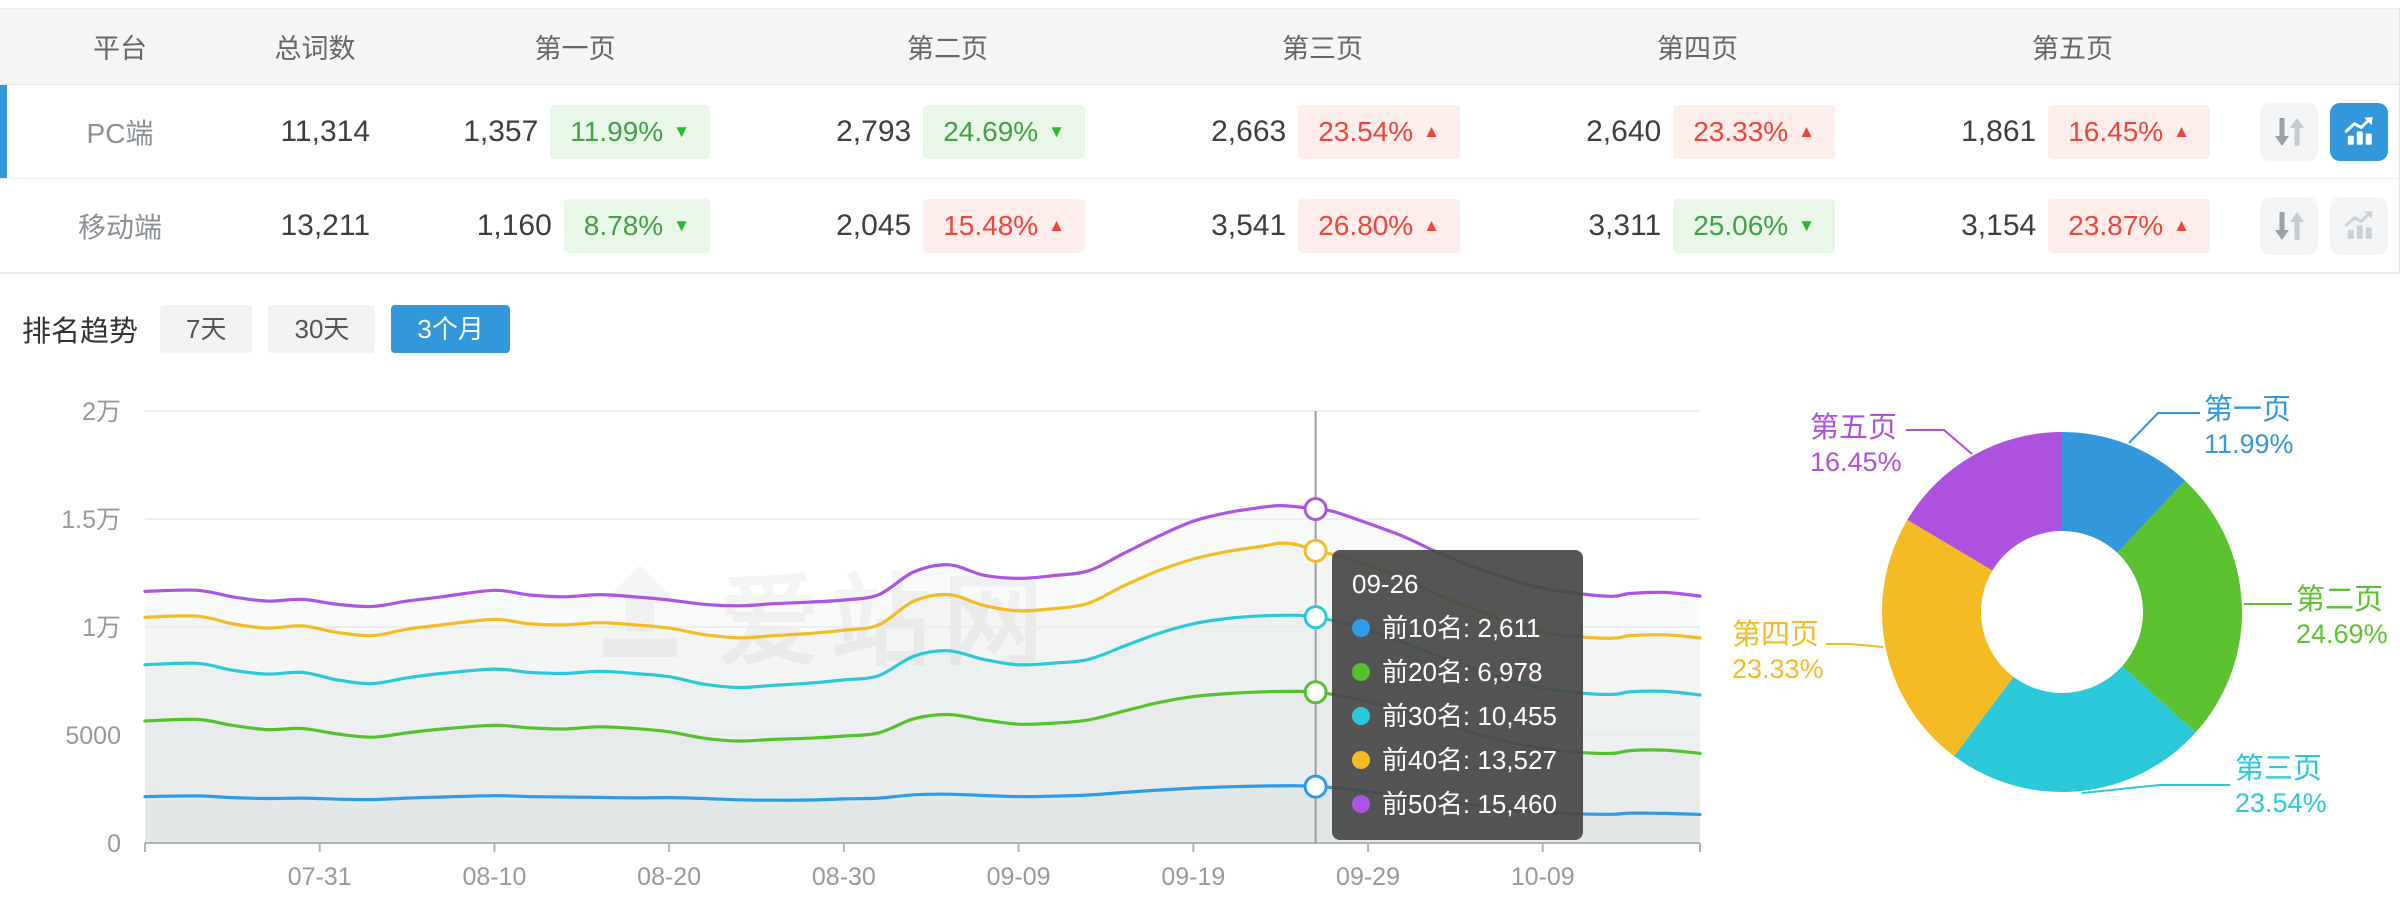  What do you see at coordinates (1754, 225) in the screenshot?
I see `page4-change-badge: 25.06% ▼` at bounding box center [1754, 225].